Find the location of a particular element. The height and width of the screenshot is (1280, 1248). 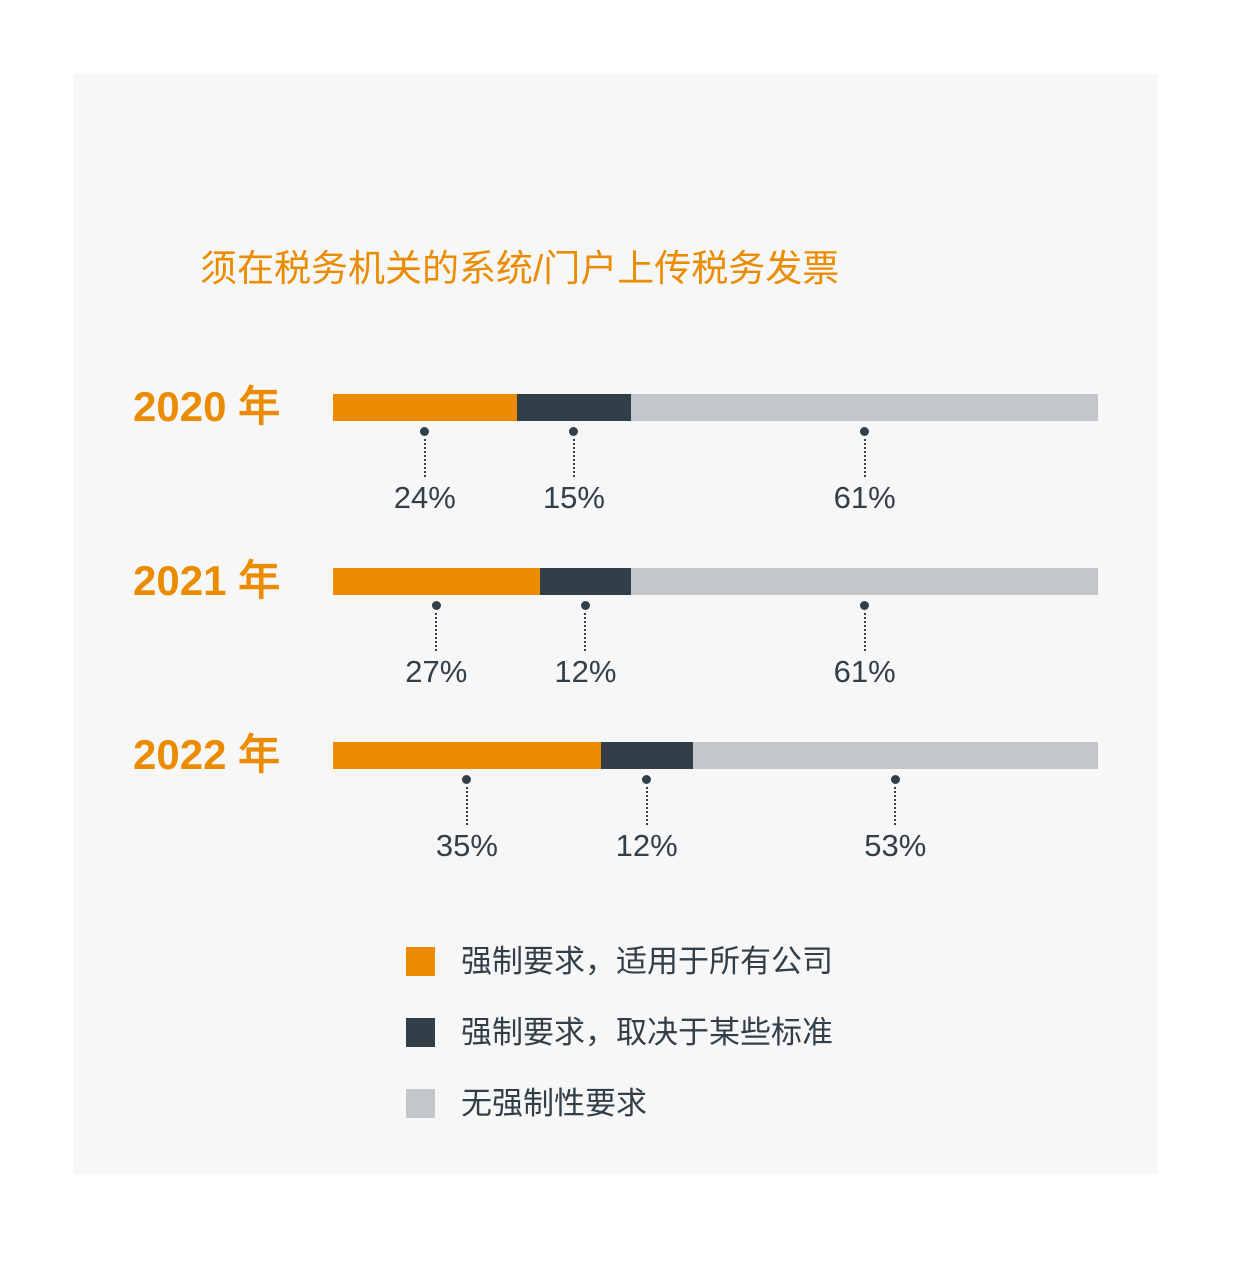

value-marker: 35% is located at coordinates (467, 815).